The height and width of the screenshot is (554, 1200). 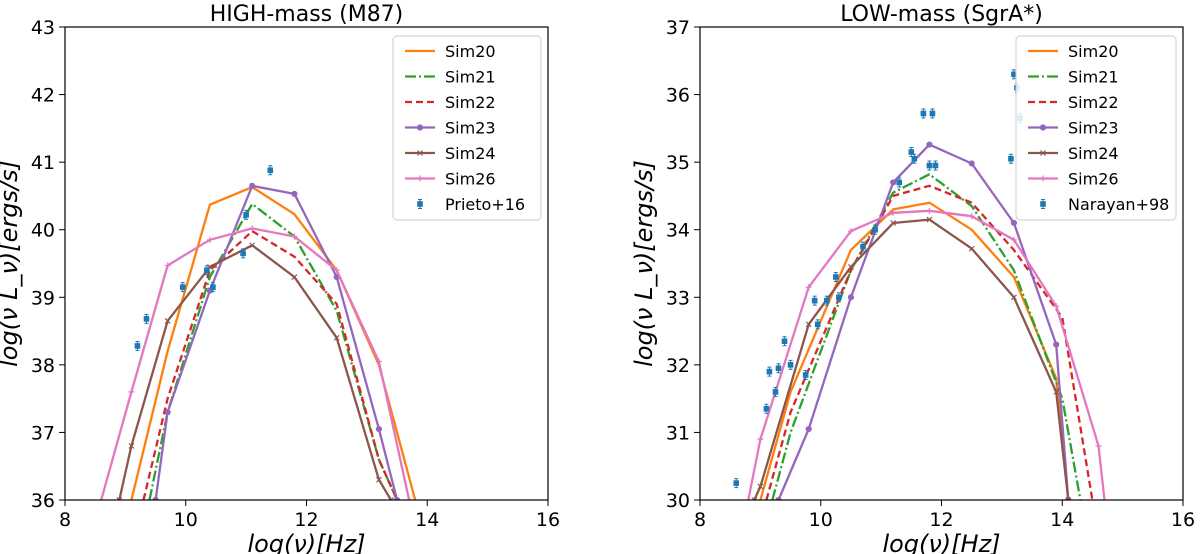 I want to click on legend-entry-prieto-16: Prieto+16, so click(x=471, y=204).